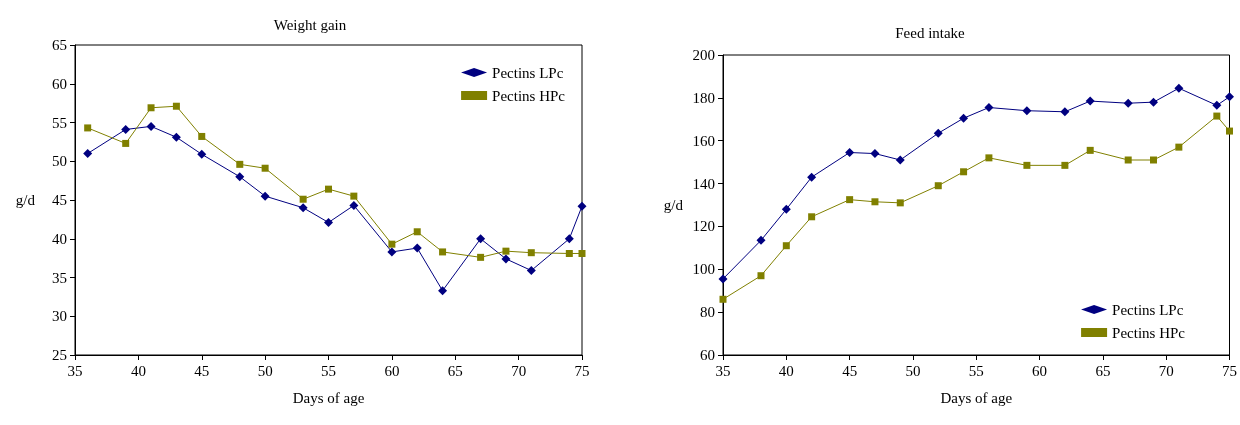 Image resolution: width=1240 pixels, height=425 pixels. I want to click on y-tick-label: 40, so click(59, 238).